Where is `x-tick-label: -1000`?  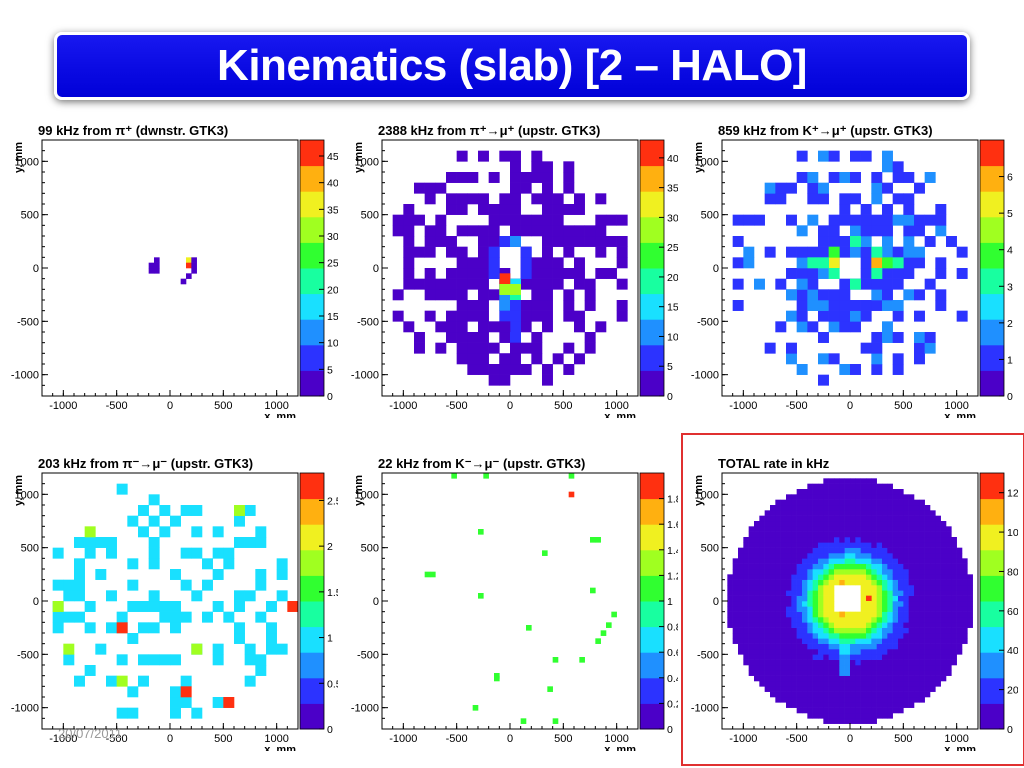 x-tick-label: -1000 is located at coordinates (63, 406).